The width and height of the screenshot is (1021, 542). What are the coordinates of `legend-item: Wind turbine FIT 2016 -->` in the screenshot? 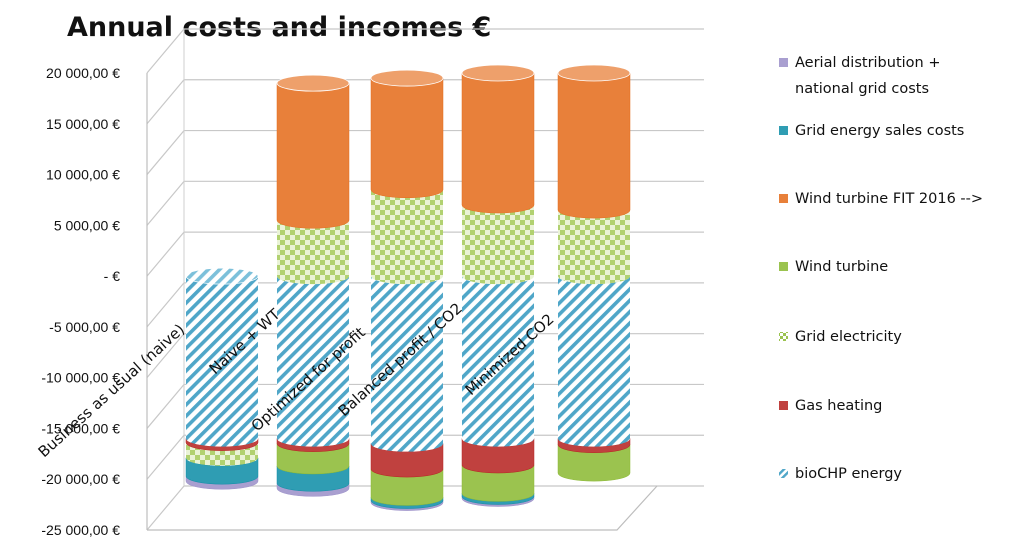 It's located at (881, 199).